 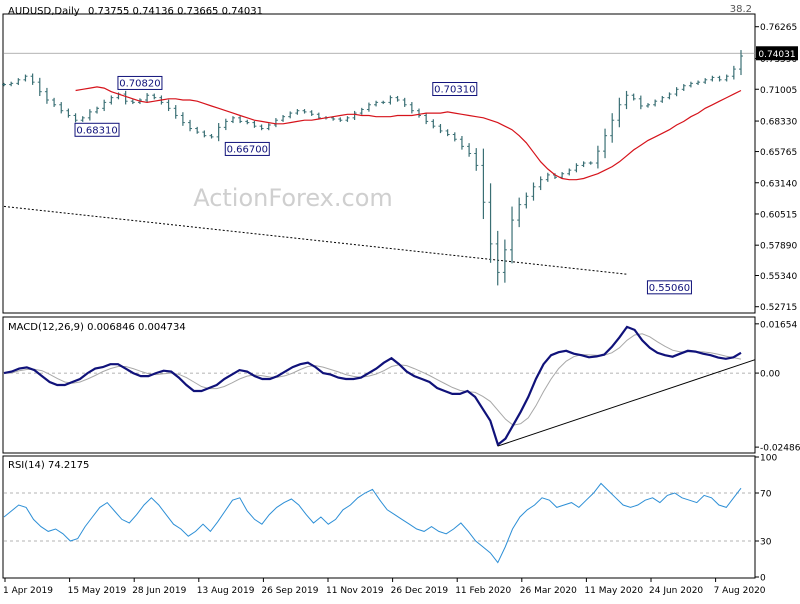 I want to click on price-axis-tick-label: 0.57890, so click(x=778, y=247).